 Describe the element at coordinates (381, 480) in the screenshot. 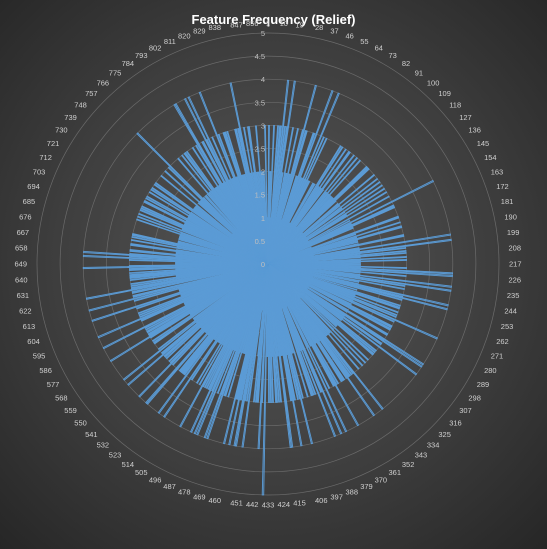

I see `category-label: 370` at that location.